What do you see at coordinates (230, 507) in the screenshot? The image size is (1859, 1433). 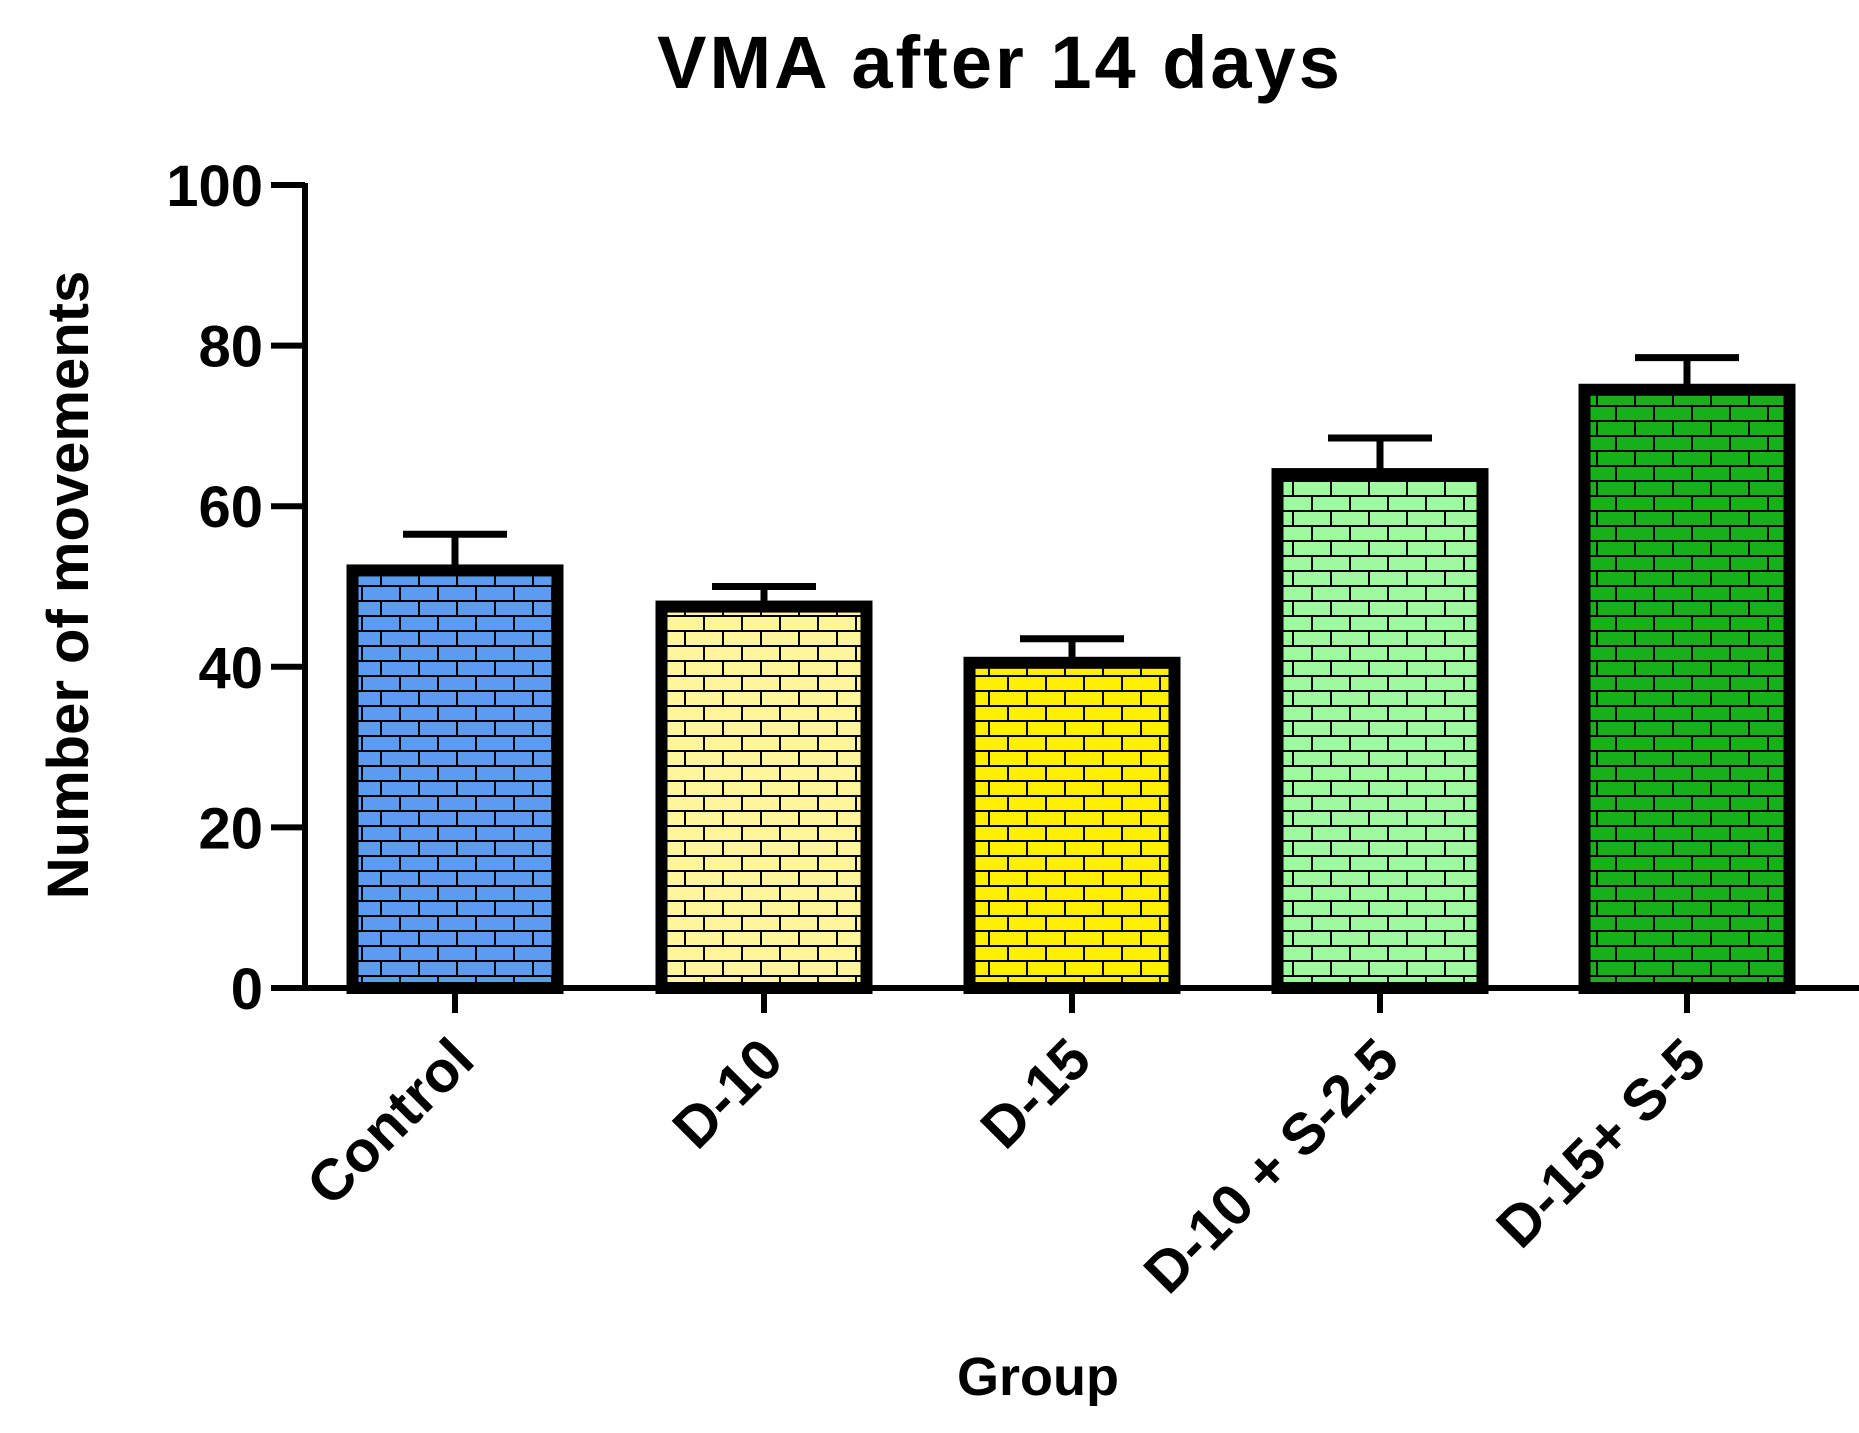 I see `y-tick-label: 60` at bounding box center [230, 507].